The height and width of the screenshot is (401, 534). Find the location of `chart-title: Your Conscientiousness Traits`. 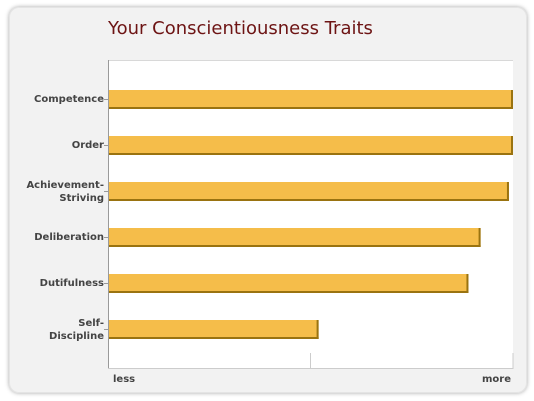

chart-title: Your Conscientiousness Traits is located at coordinates (240, 28).